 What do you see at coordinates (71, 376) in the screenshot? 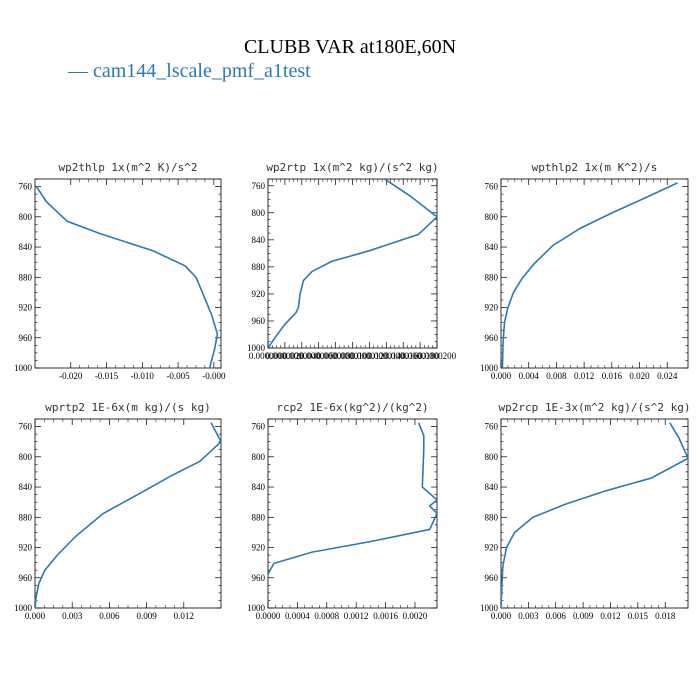
I see `x-tick-label: -0.020` at bounding box center [71, 376].